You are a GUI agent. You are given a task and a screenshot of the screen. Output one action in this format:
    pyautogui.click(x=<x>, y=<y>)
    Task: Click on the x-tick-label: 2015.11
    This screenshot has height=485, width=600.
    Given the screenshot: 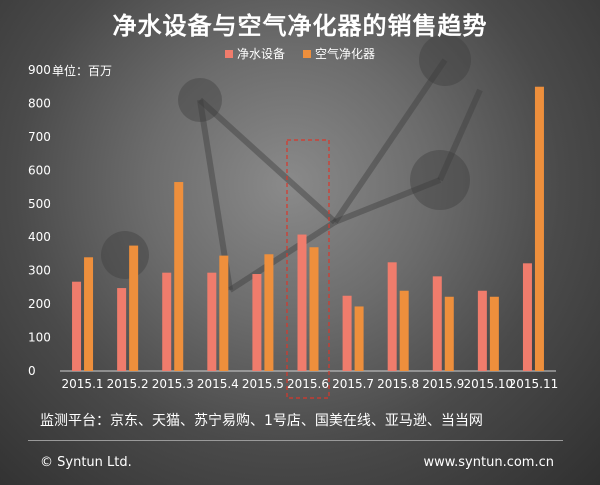 What is the action you would take?
    pyautogui.click(x=534, y=384)
    